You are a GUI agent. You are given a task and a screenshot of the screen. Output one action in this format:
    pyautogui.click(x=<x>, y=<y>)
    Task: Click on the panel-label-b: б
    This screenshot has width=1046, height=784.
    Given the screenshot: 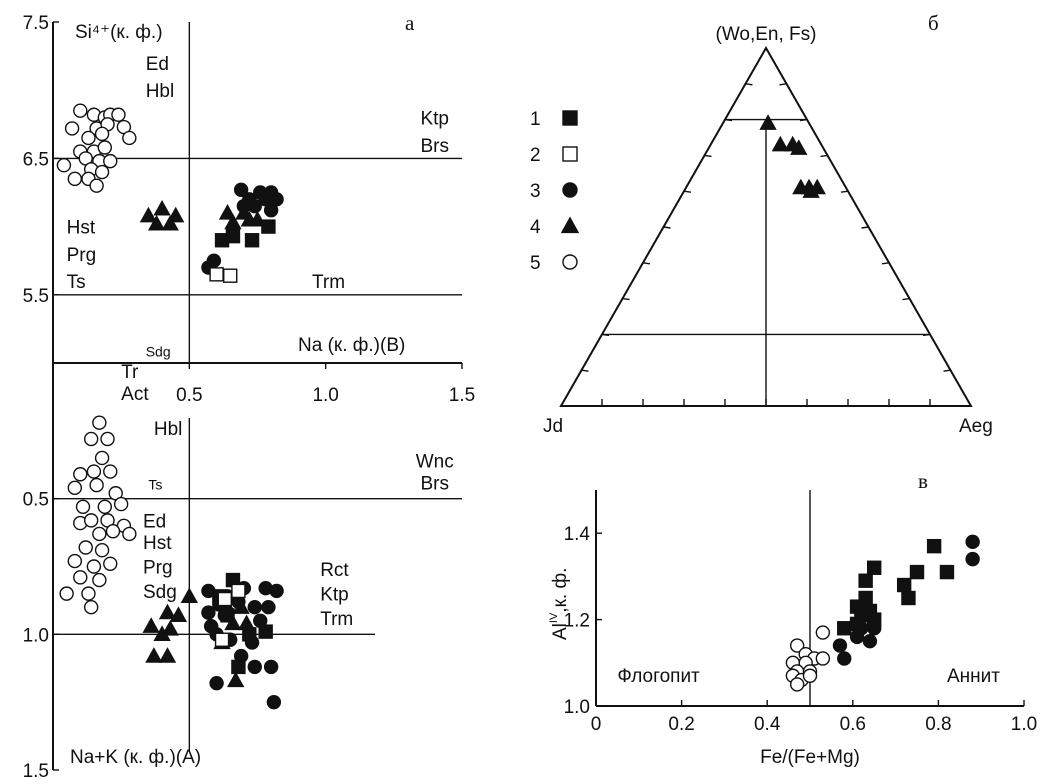 What is the action you would take?
    pyautogui.click(x=933, y=23)
    